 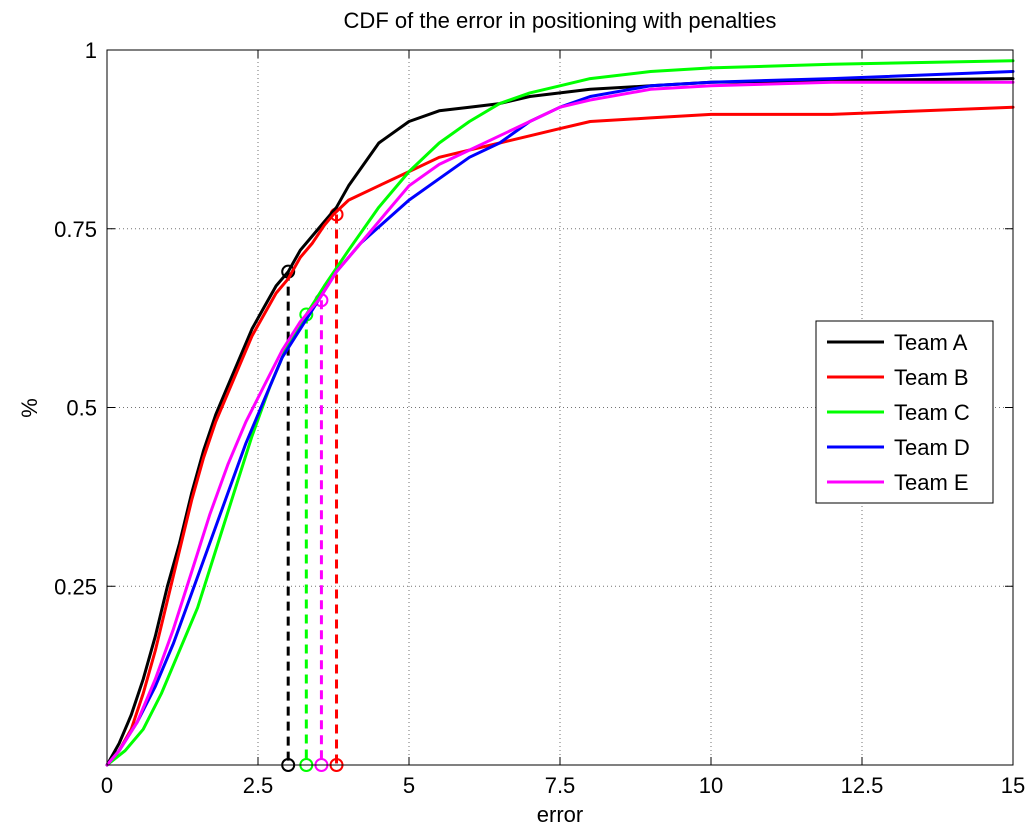 What do you see at coordinates (409, 785) in the screenshot?
I see `x-tick-label: 5` at bounding box center [409, 785].